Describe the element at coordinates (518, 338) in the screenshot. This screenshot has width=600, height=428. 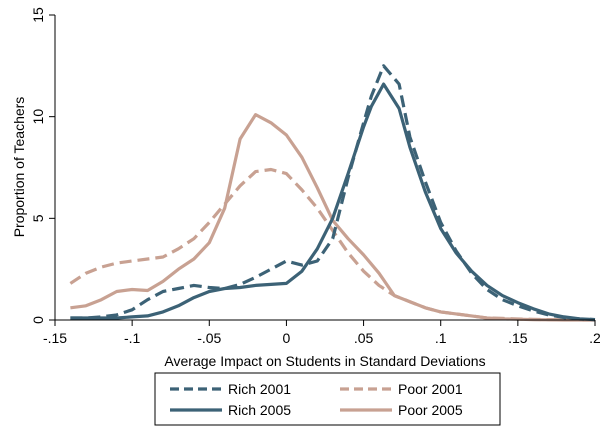
I see `x-tick-label: .15` at that location.